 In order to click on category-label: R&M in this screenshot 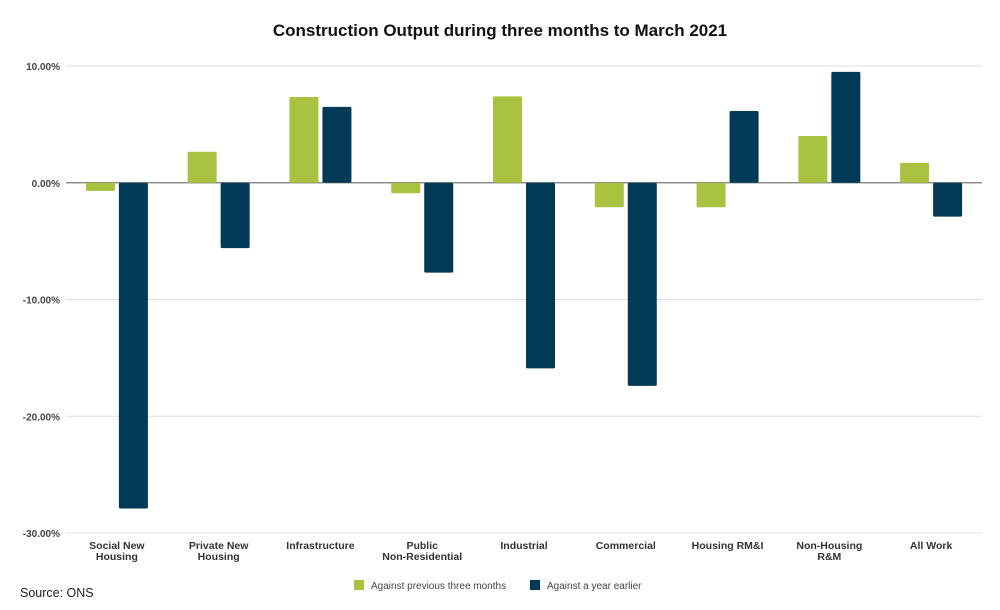, I will do `click(829, 557)`.